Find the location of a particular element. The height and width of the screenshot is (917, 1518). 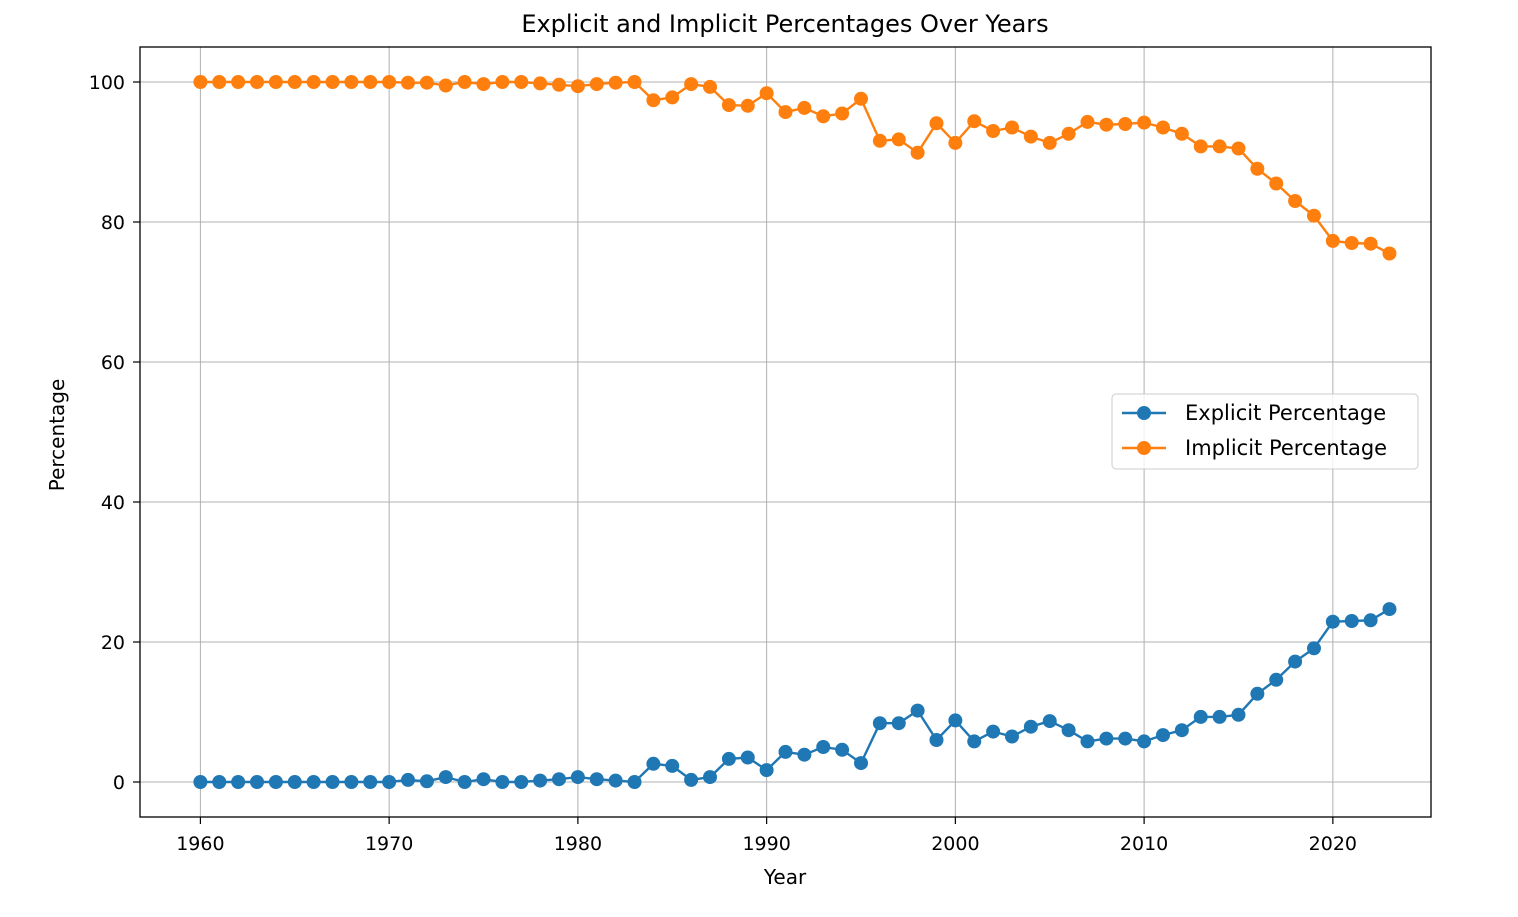

x-tick-label: 1980 is located at coordinates (578, 844).